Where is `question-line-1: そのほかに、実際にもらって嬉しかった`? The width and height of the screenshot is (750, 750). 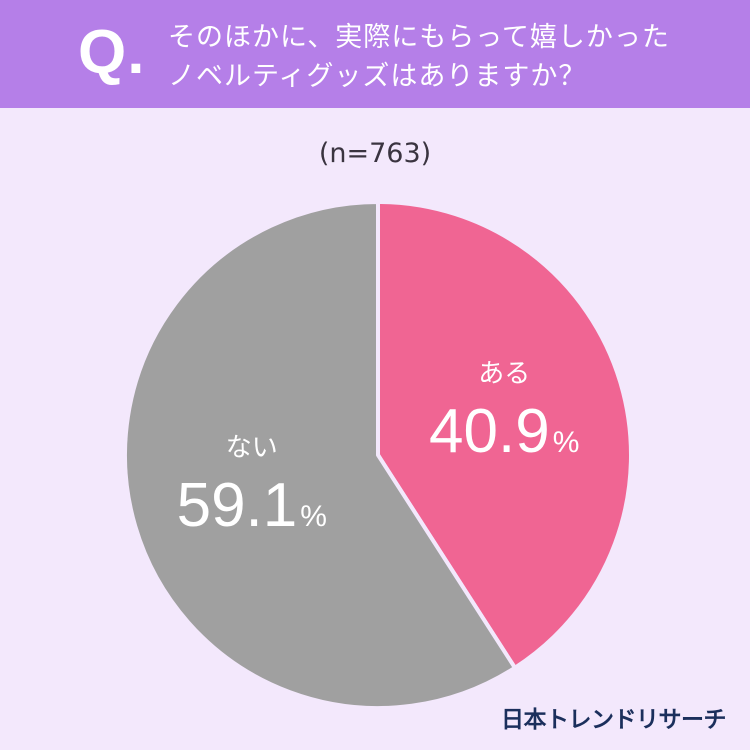 question-line-1: そのほかに、実際にもらって嬉しかった is located at coordinates (419, 37).